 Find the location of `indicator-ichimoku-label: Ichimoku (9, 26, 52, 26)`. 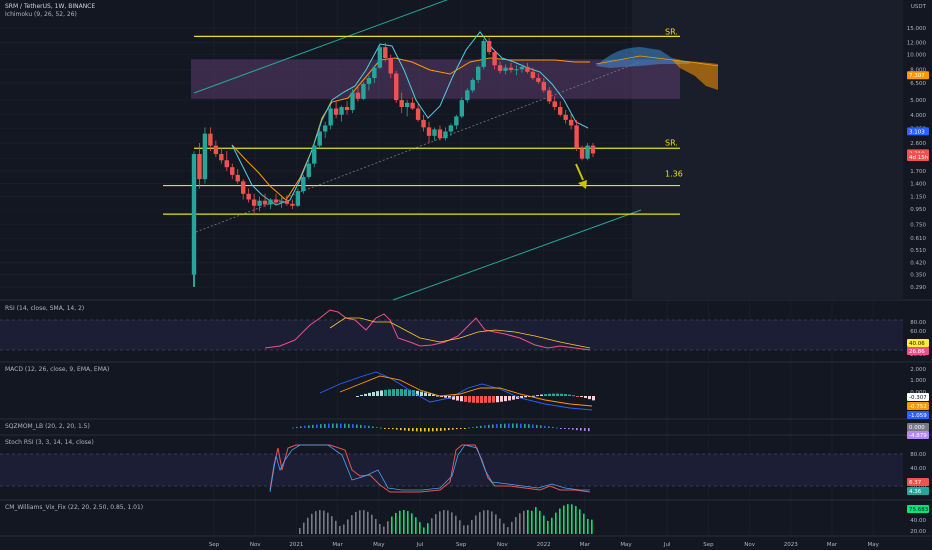

indicator-ichimoku-label: Ichimoku (9, 26, 52, 26) is located at coordinates (41, 14).